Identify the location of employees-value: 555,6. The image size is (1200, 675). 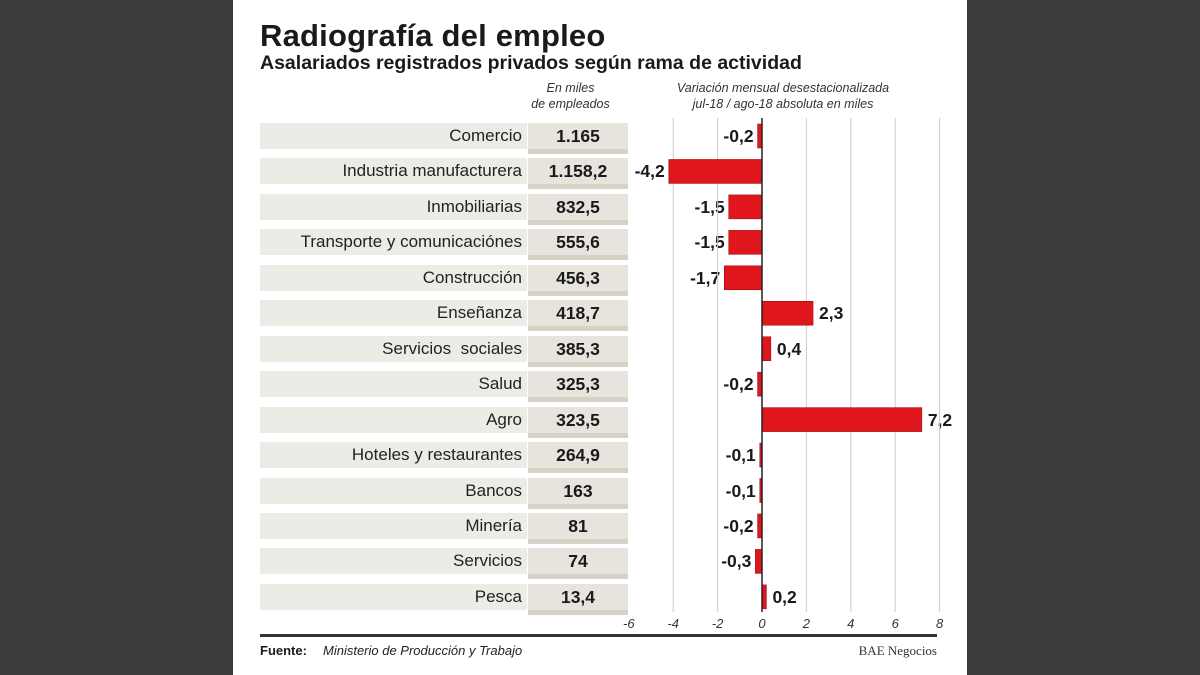
(578, 242).